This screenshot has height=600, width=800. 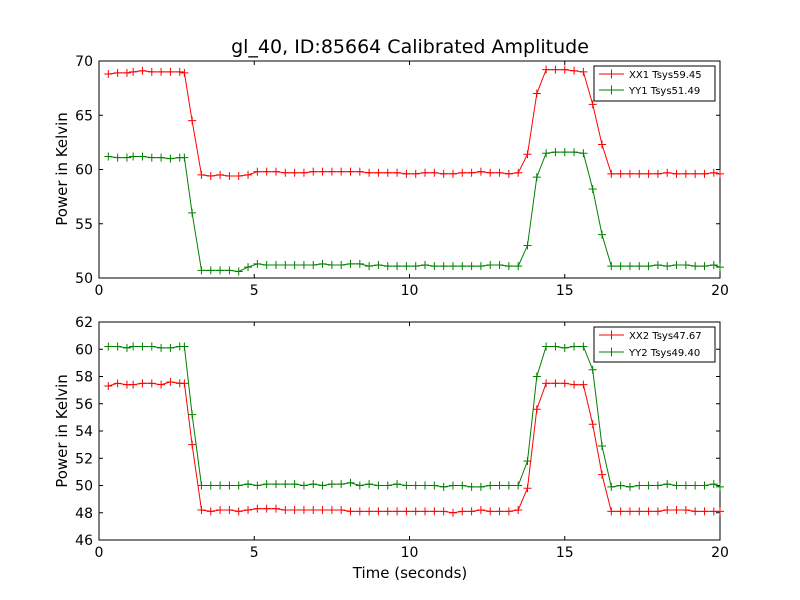 What do you see at coordinates (84, 541) in the screenshot?
I see `y-tick-label: 46` at bounding box center [84, 541].